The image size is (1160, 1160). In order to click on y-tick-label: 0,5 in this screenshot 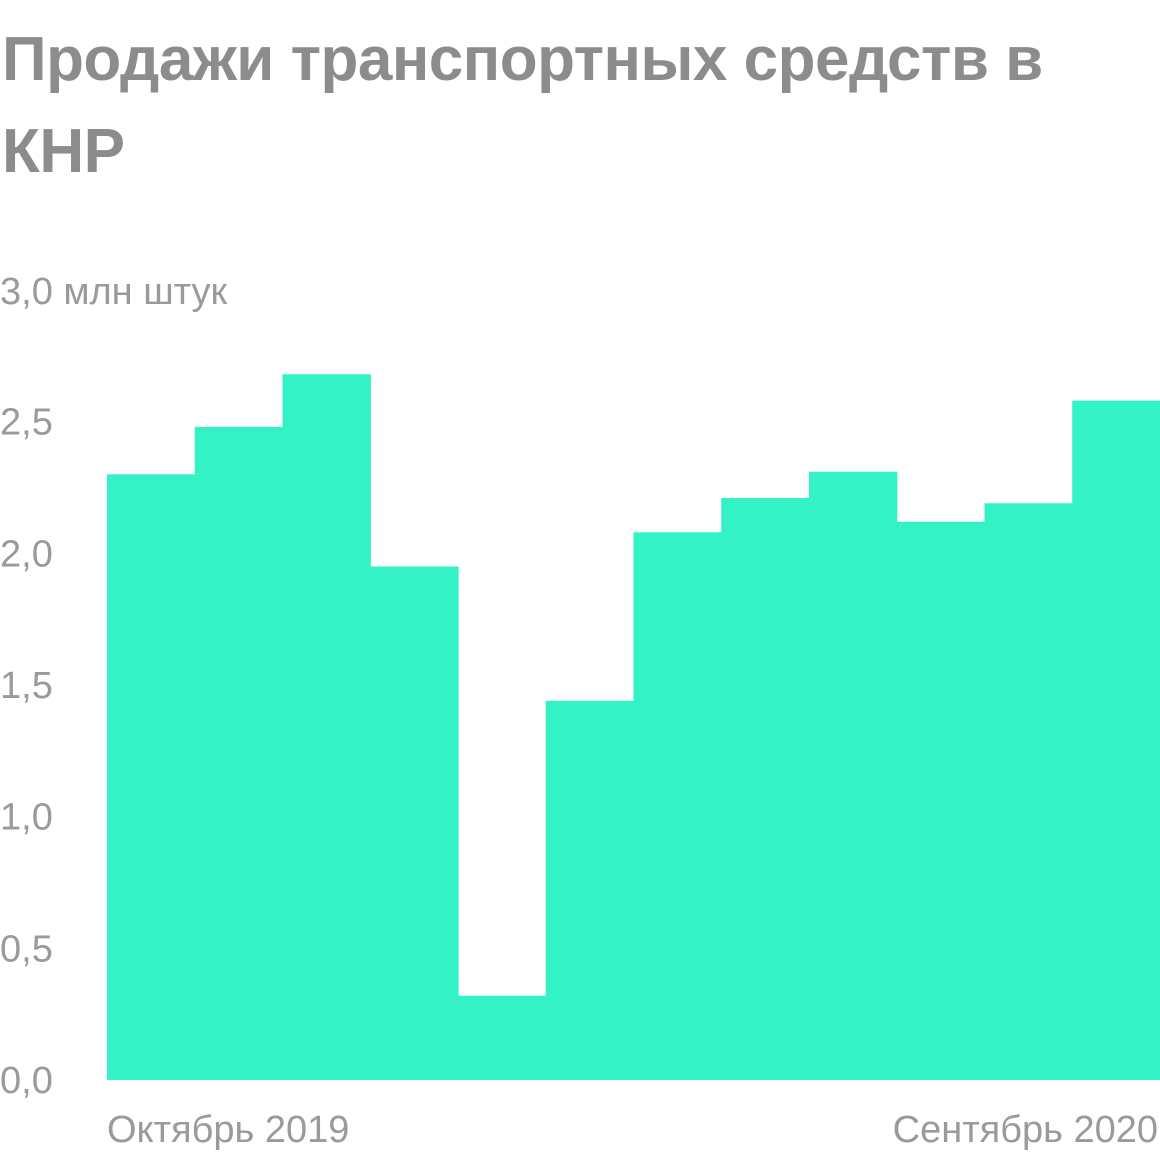, I will do `click(26, 949)`.